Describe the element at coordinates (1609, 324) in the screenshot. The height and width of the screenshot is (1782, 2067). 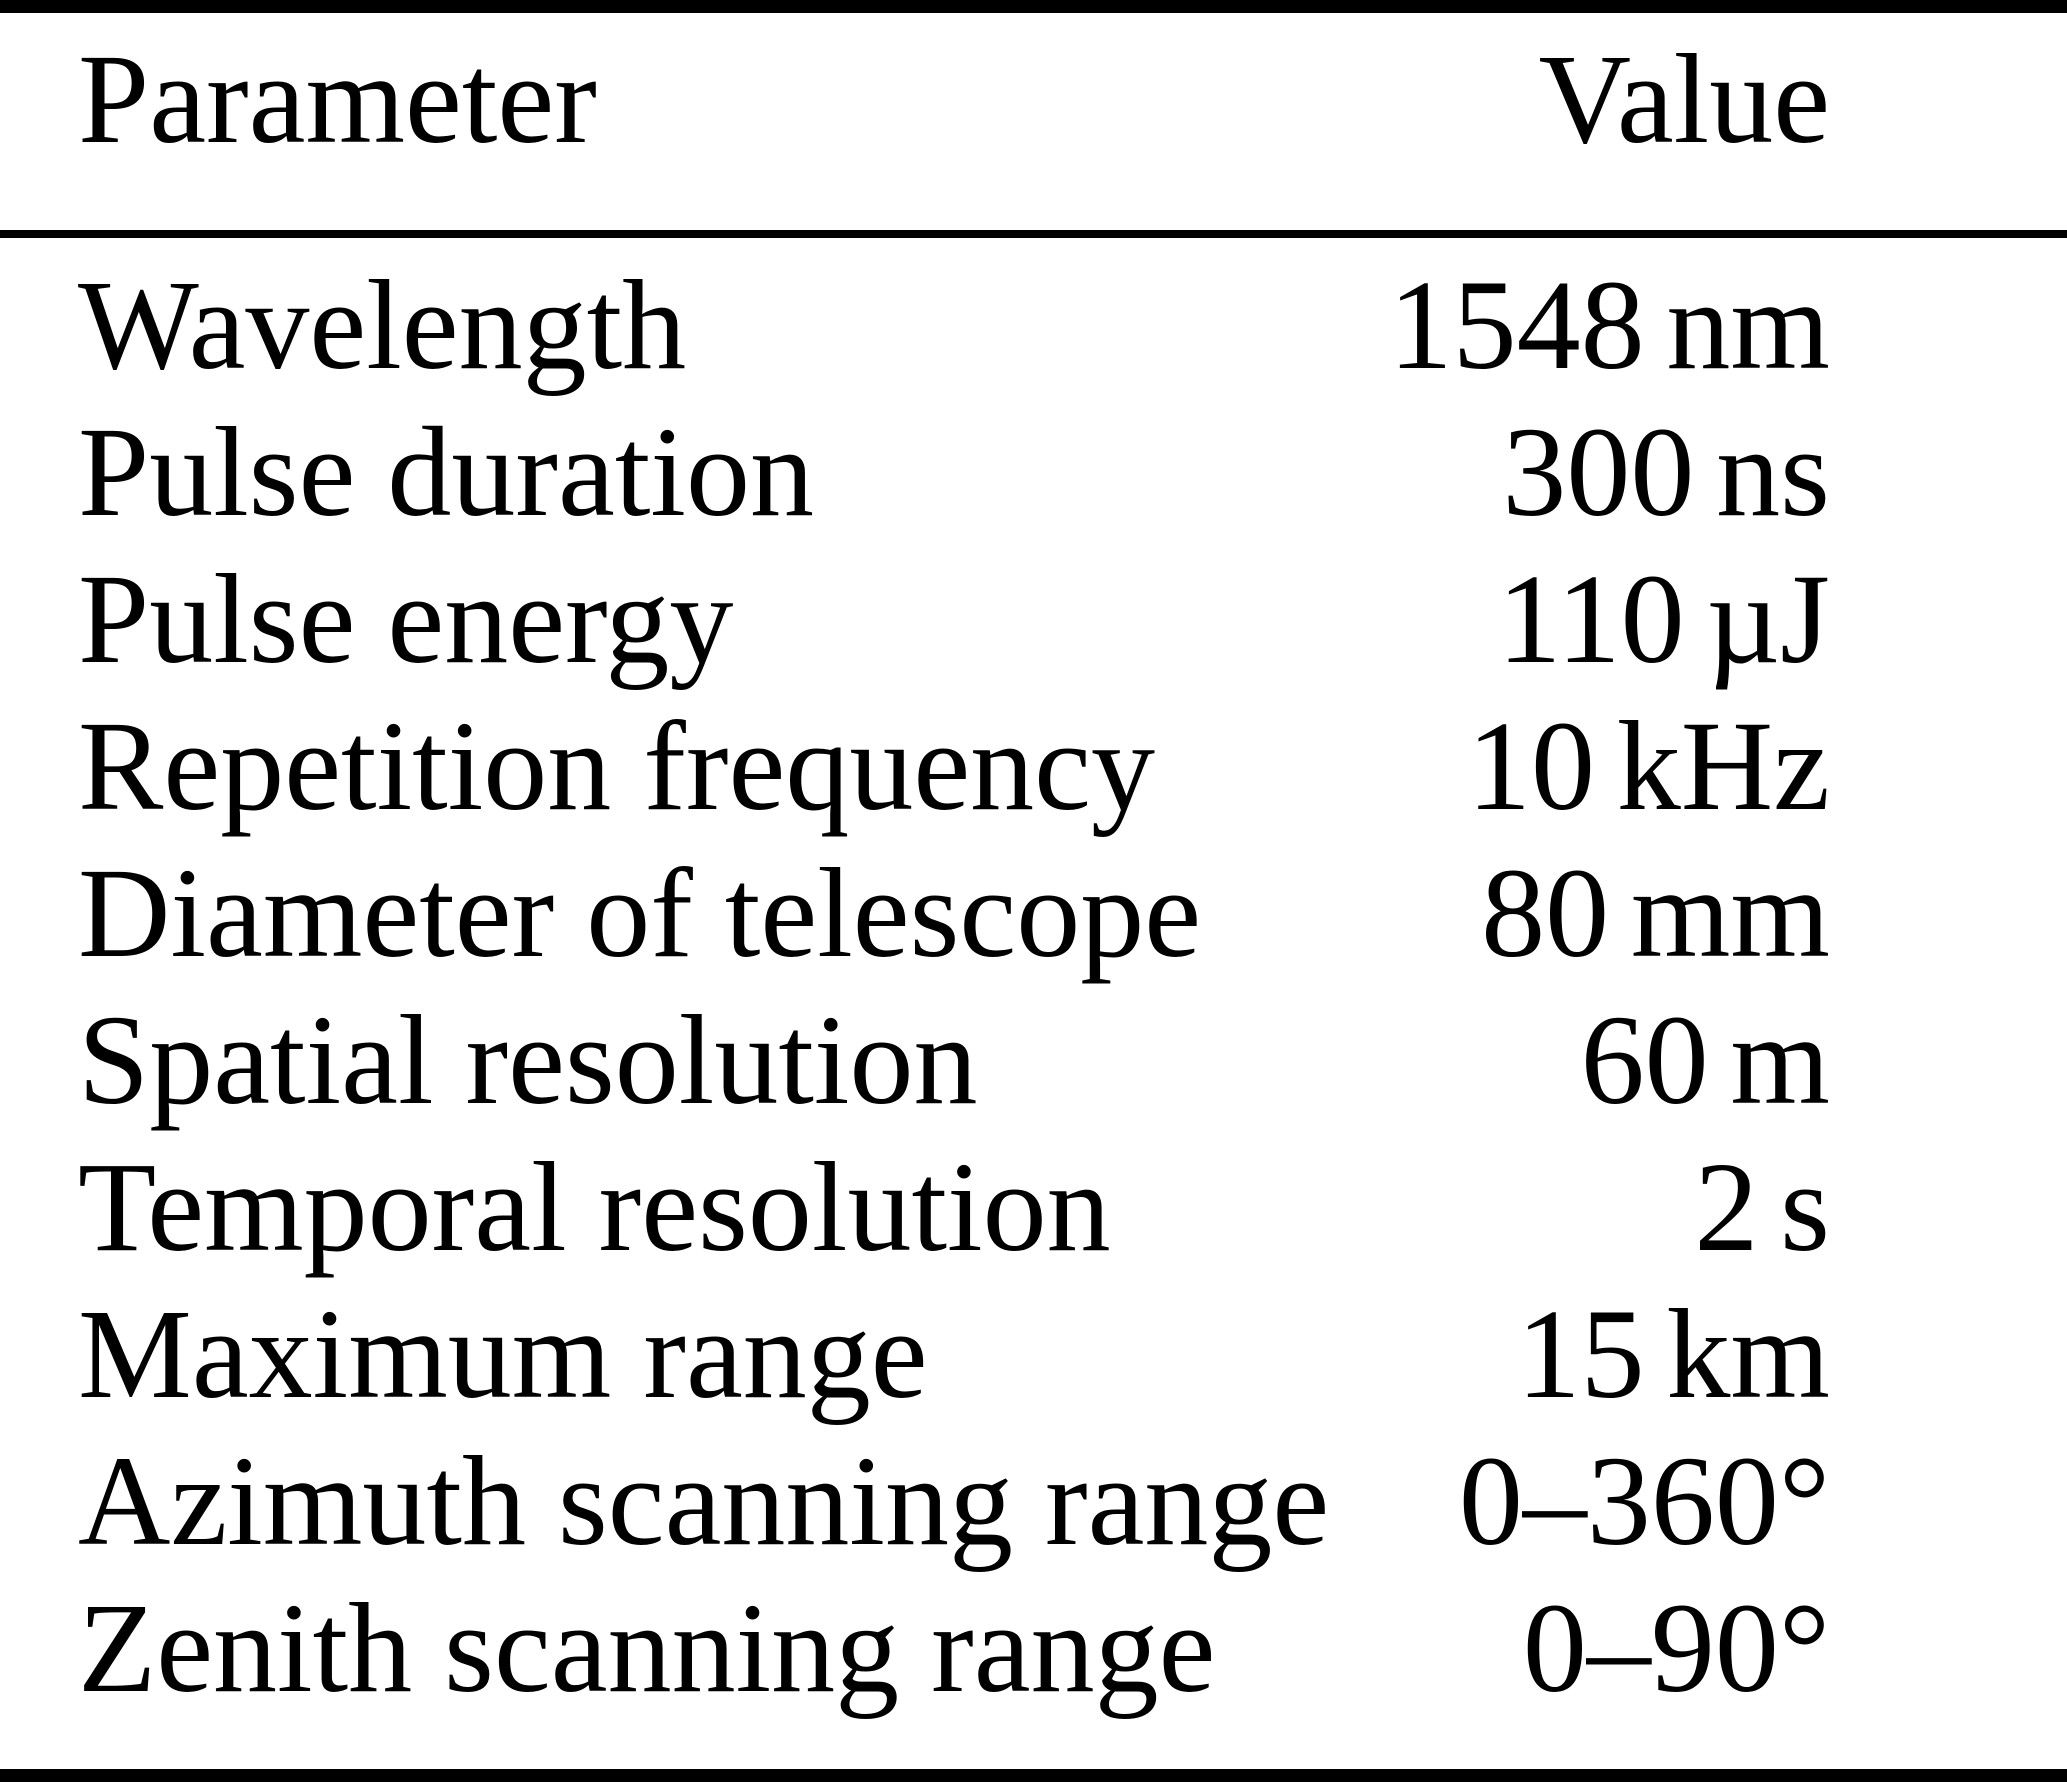
I see `value-cell: 1548 nm` at that location.